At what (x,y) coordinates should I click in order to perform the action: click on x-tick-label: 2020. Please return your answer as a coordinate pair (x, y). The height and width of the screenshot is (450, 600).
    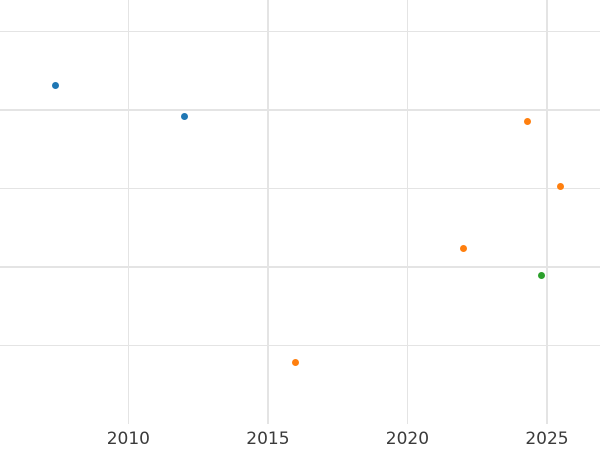
    Looking at the image, I should click on (407, 439).